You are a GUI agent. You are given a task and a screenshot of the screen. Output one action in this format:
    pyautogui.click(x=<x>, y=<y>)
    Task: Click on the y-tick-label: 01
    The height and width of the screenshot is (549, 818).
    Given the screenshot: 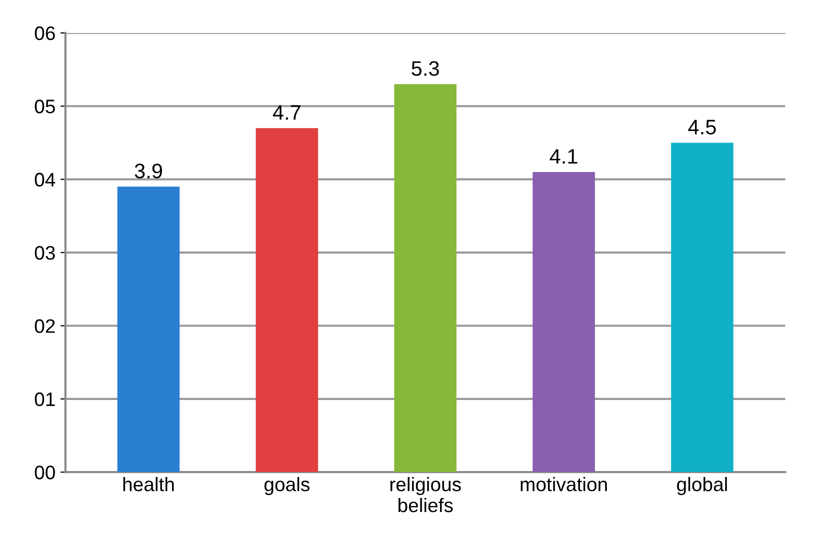 What is the action you would take?
    pyautogui.click(x=44, y=399)
    